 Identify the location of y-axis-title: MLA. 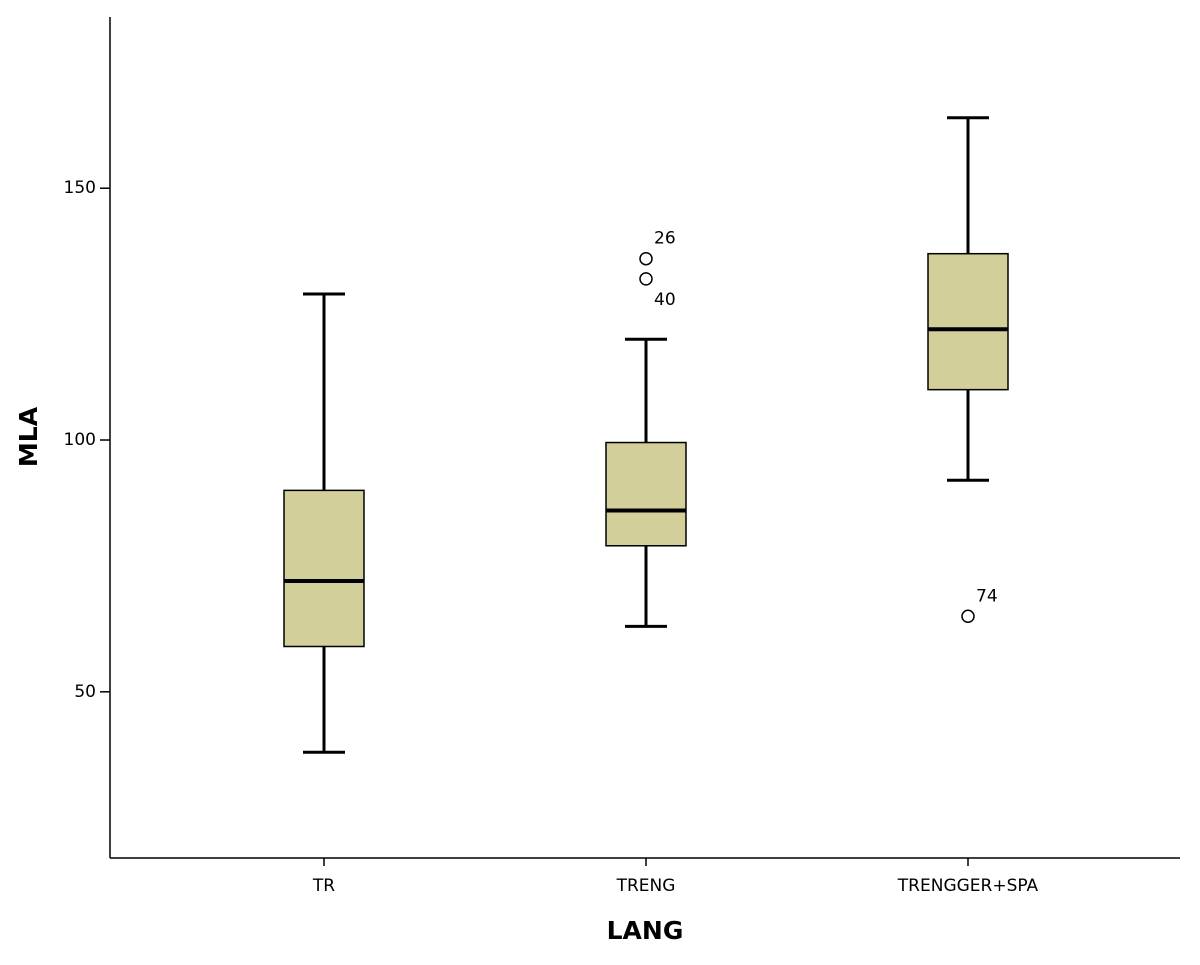
(28, 436).